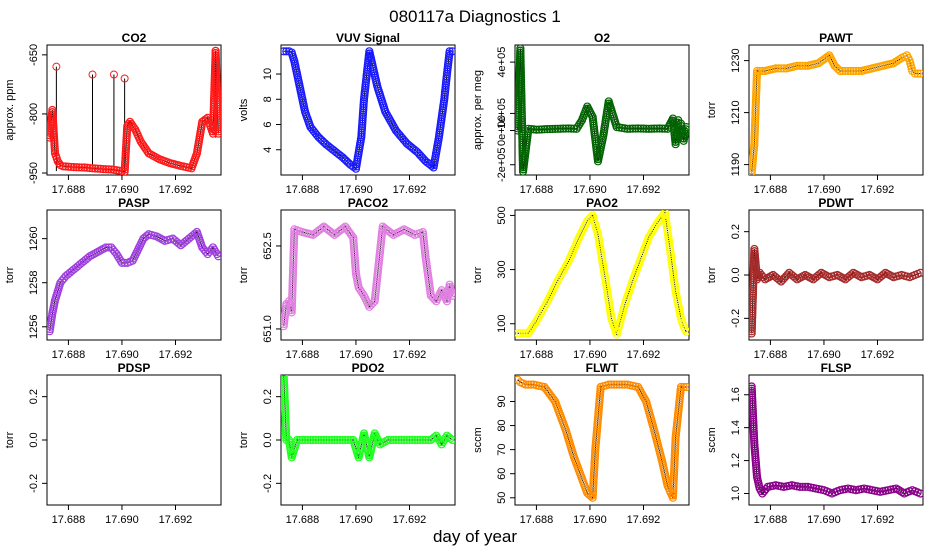 The image size is (950, 550). What do you see at coordinates (268, 99) in the screenshot?
I see `y-tick-label: 8` at bounding box center [268, 99].